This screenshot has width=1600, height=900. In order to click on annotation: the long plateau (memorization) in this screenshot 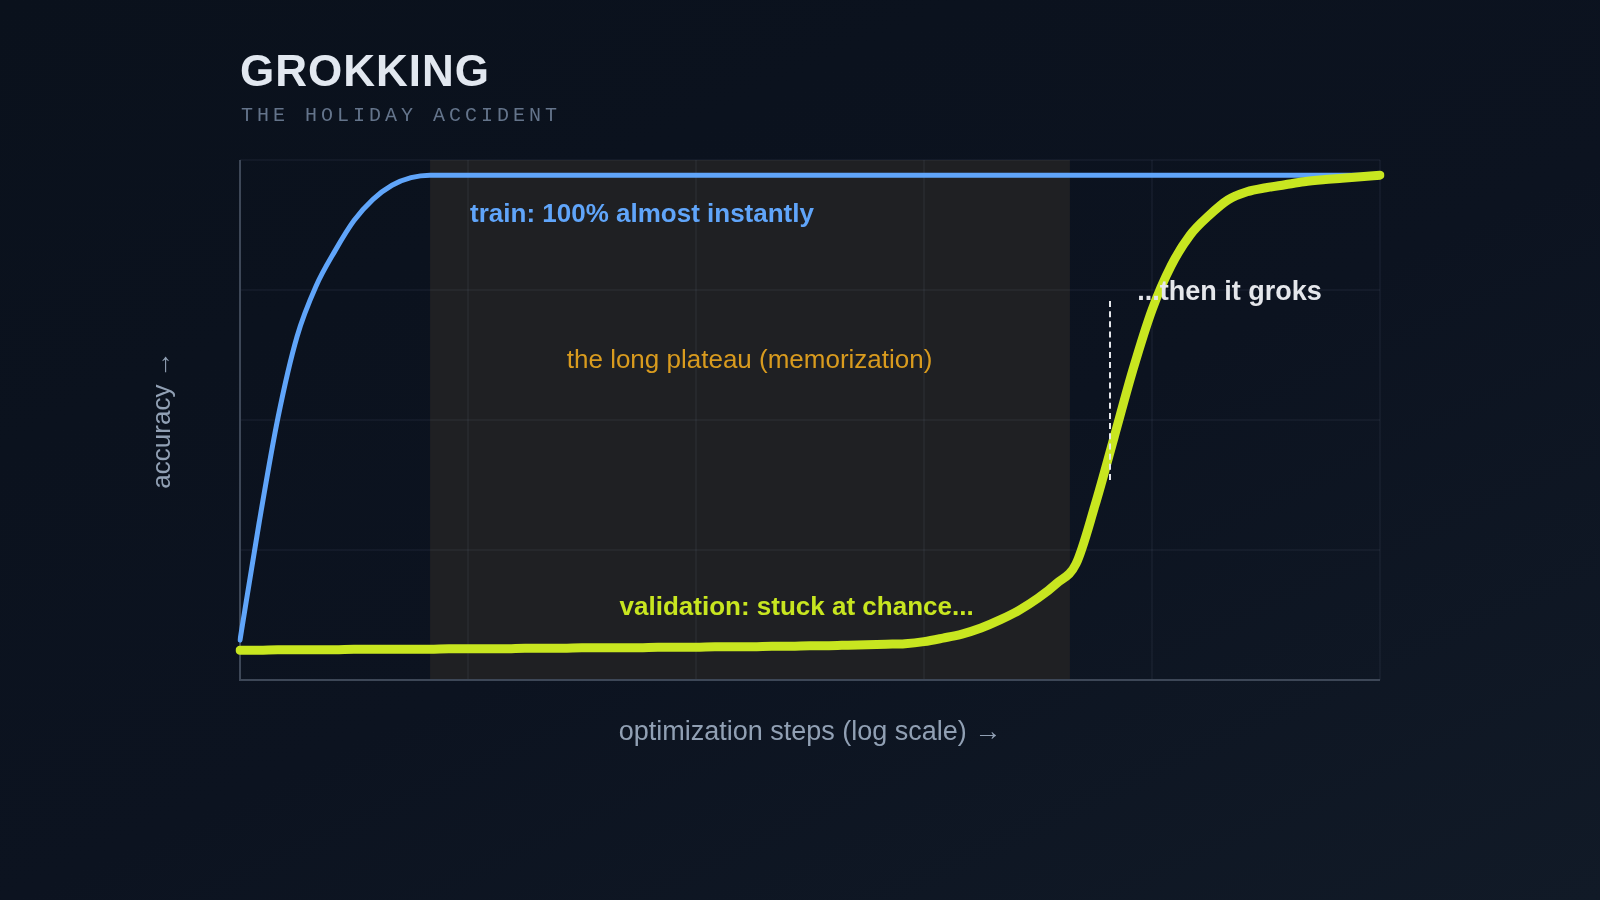, I will do `click(749, 359)`.